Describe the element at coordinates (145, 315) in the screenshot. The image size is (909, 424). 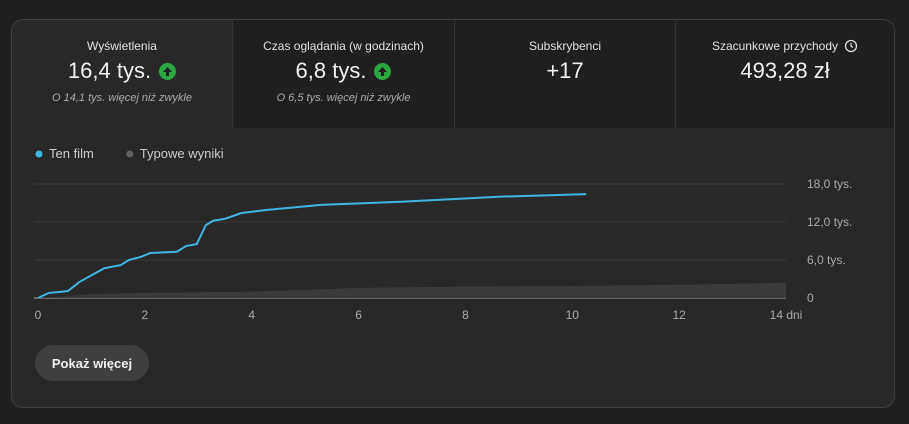
I see `x-tick-label: 2` at that location.